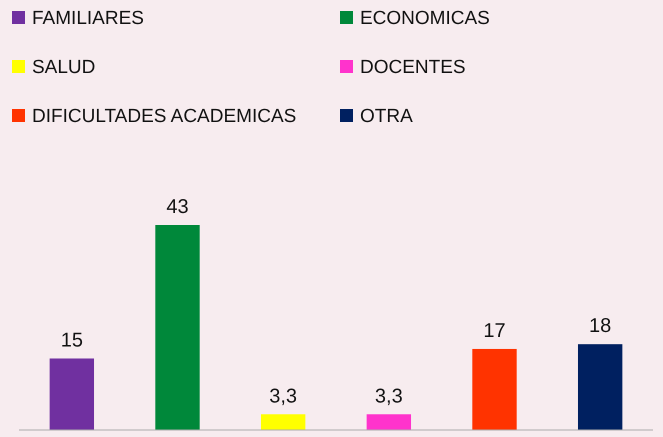 Image resolution: width=663 pixels, height=437 pixels. I want to click on legend-label: DIFICULTADES ACADEMICAS, so click(164, 116).